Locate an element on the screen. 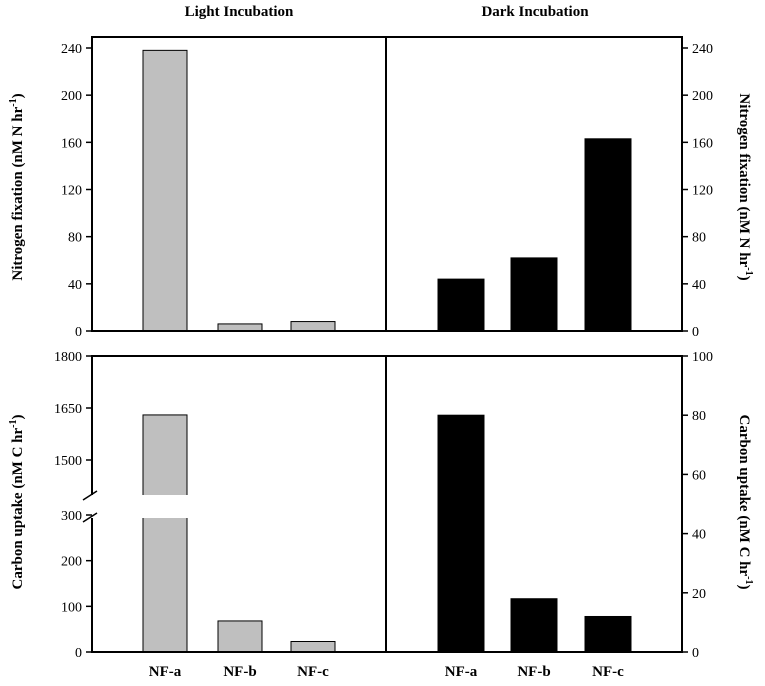  axis-break-mark-upper is located at coordinates (90, 495).